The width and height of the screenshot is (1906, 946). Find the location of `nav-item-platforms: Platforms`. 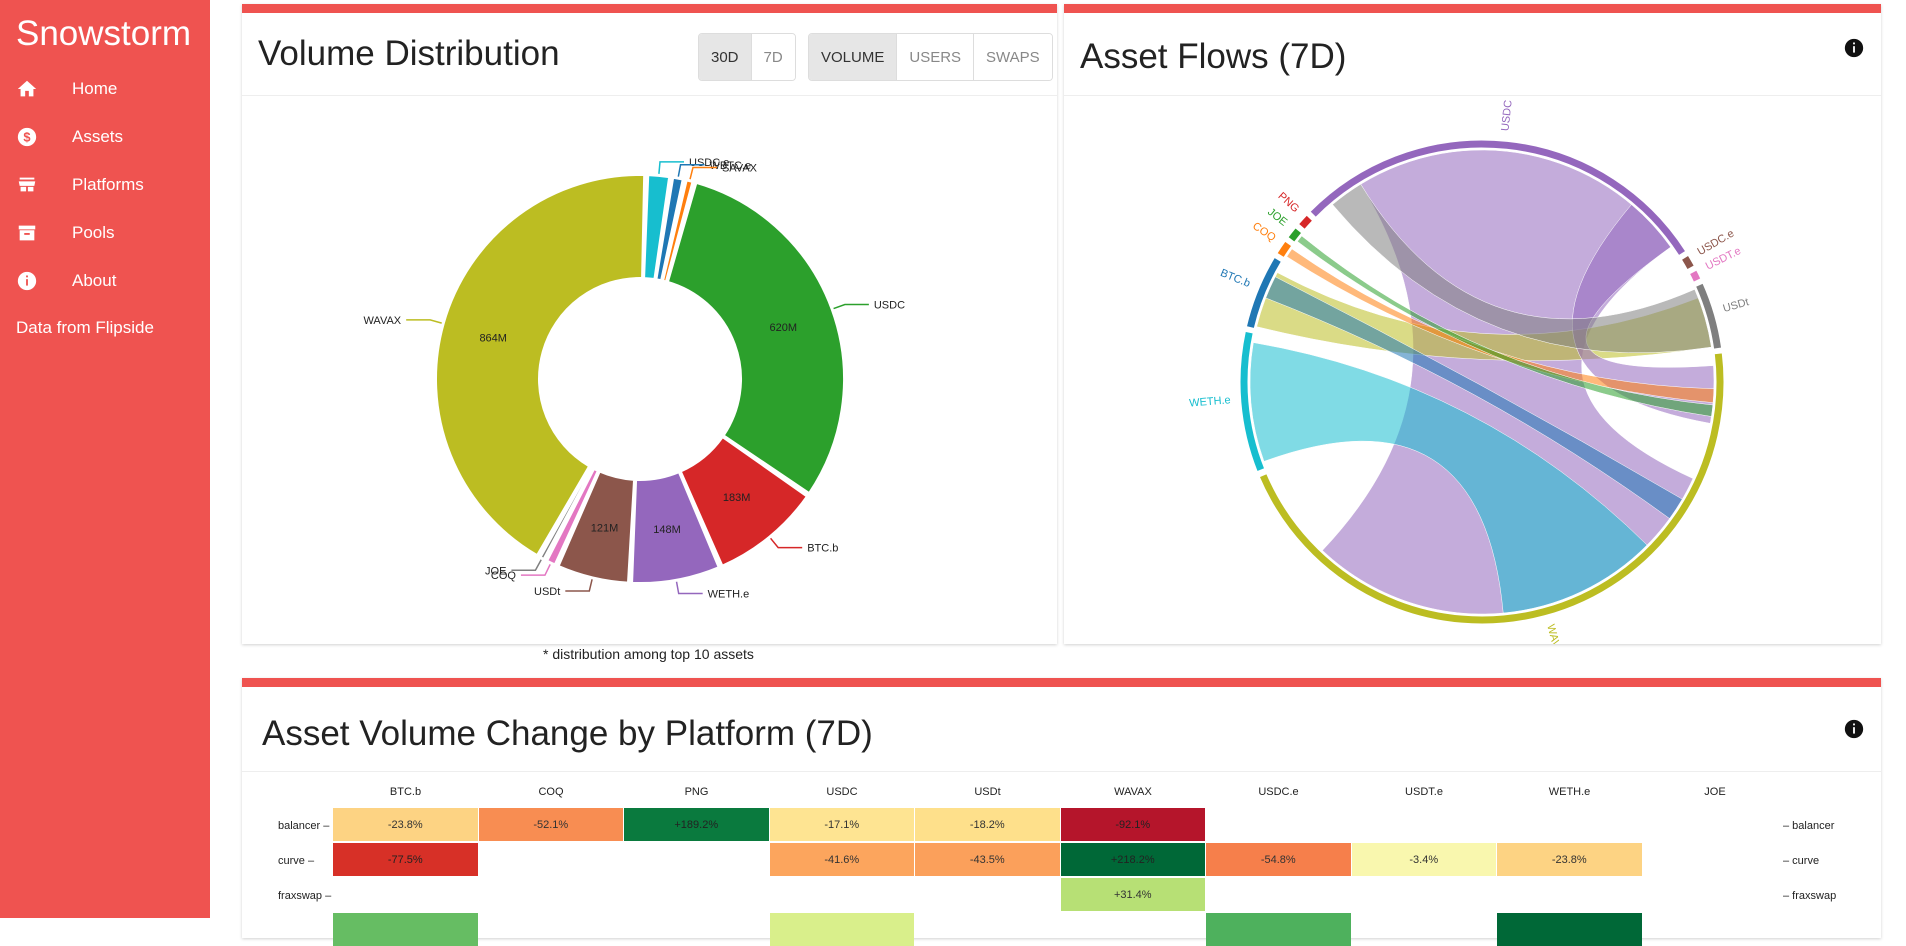

nav-item-platforms: Platforms is located at coordinates (80, 185).